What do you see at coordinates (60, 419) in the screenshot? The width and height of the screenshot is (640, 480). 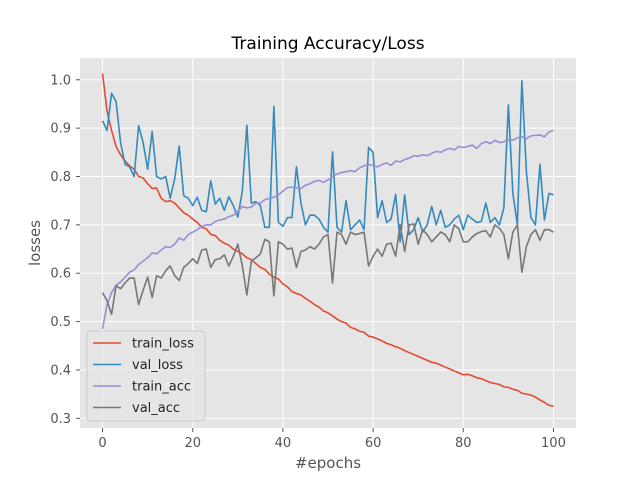 I see `y-tick-label: 0.3` at bounding box center [60, 419].